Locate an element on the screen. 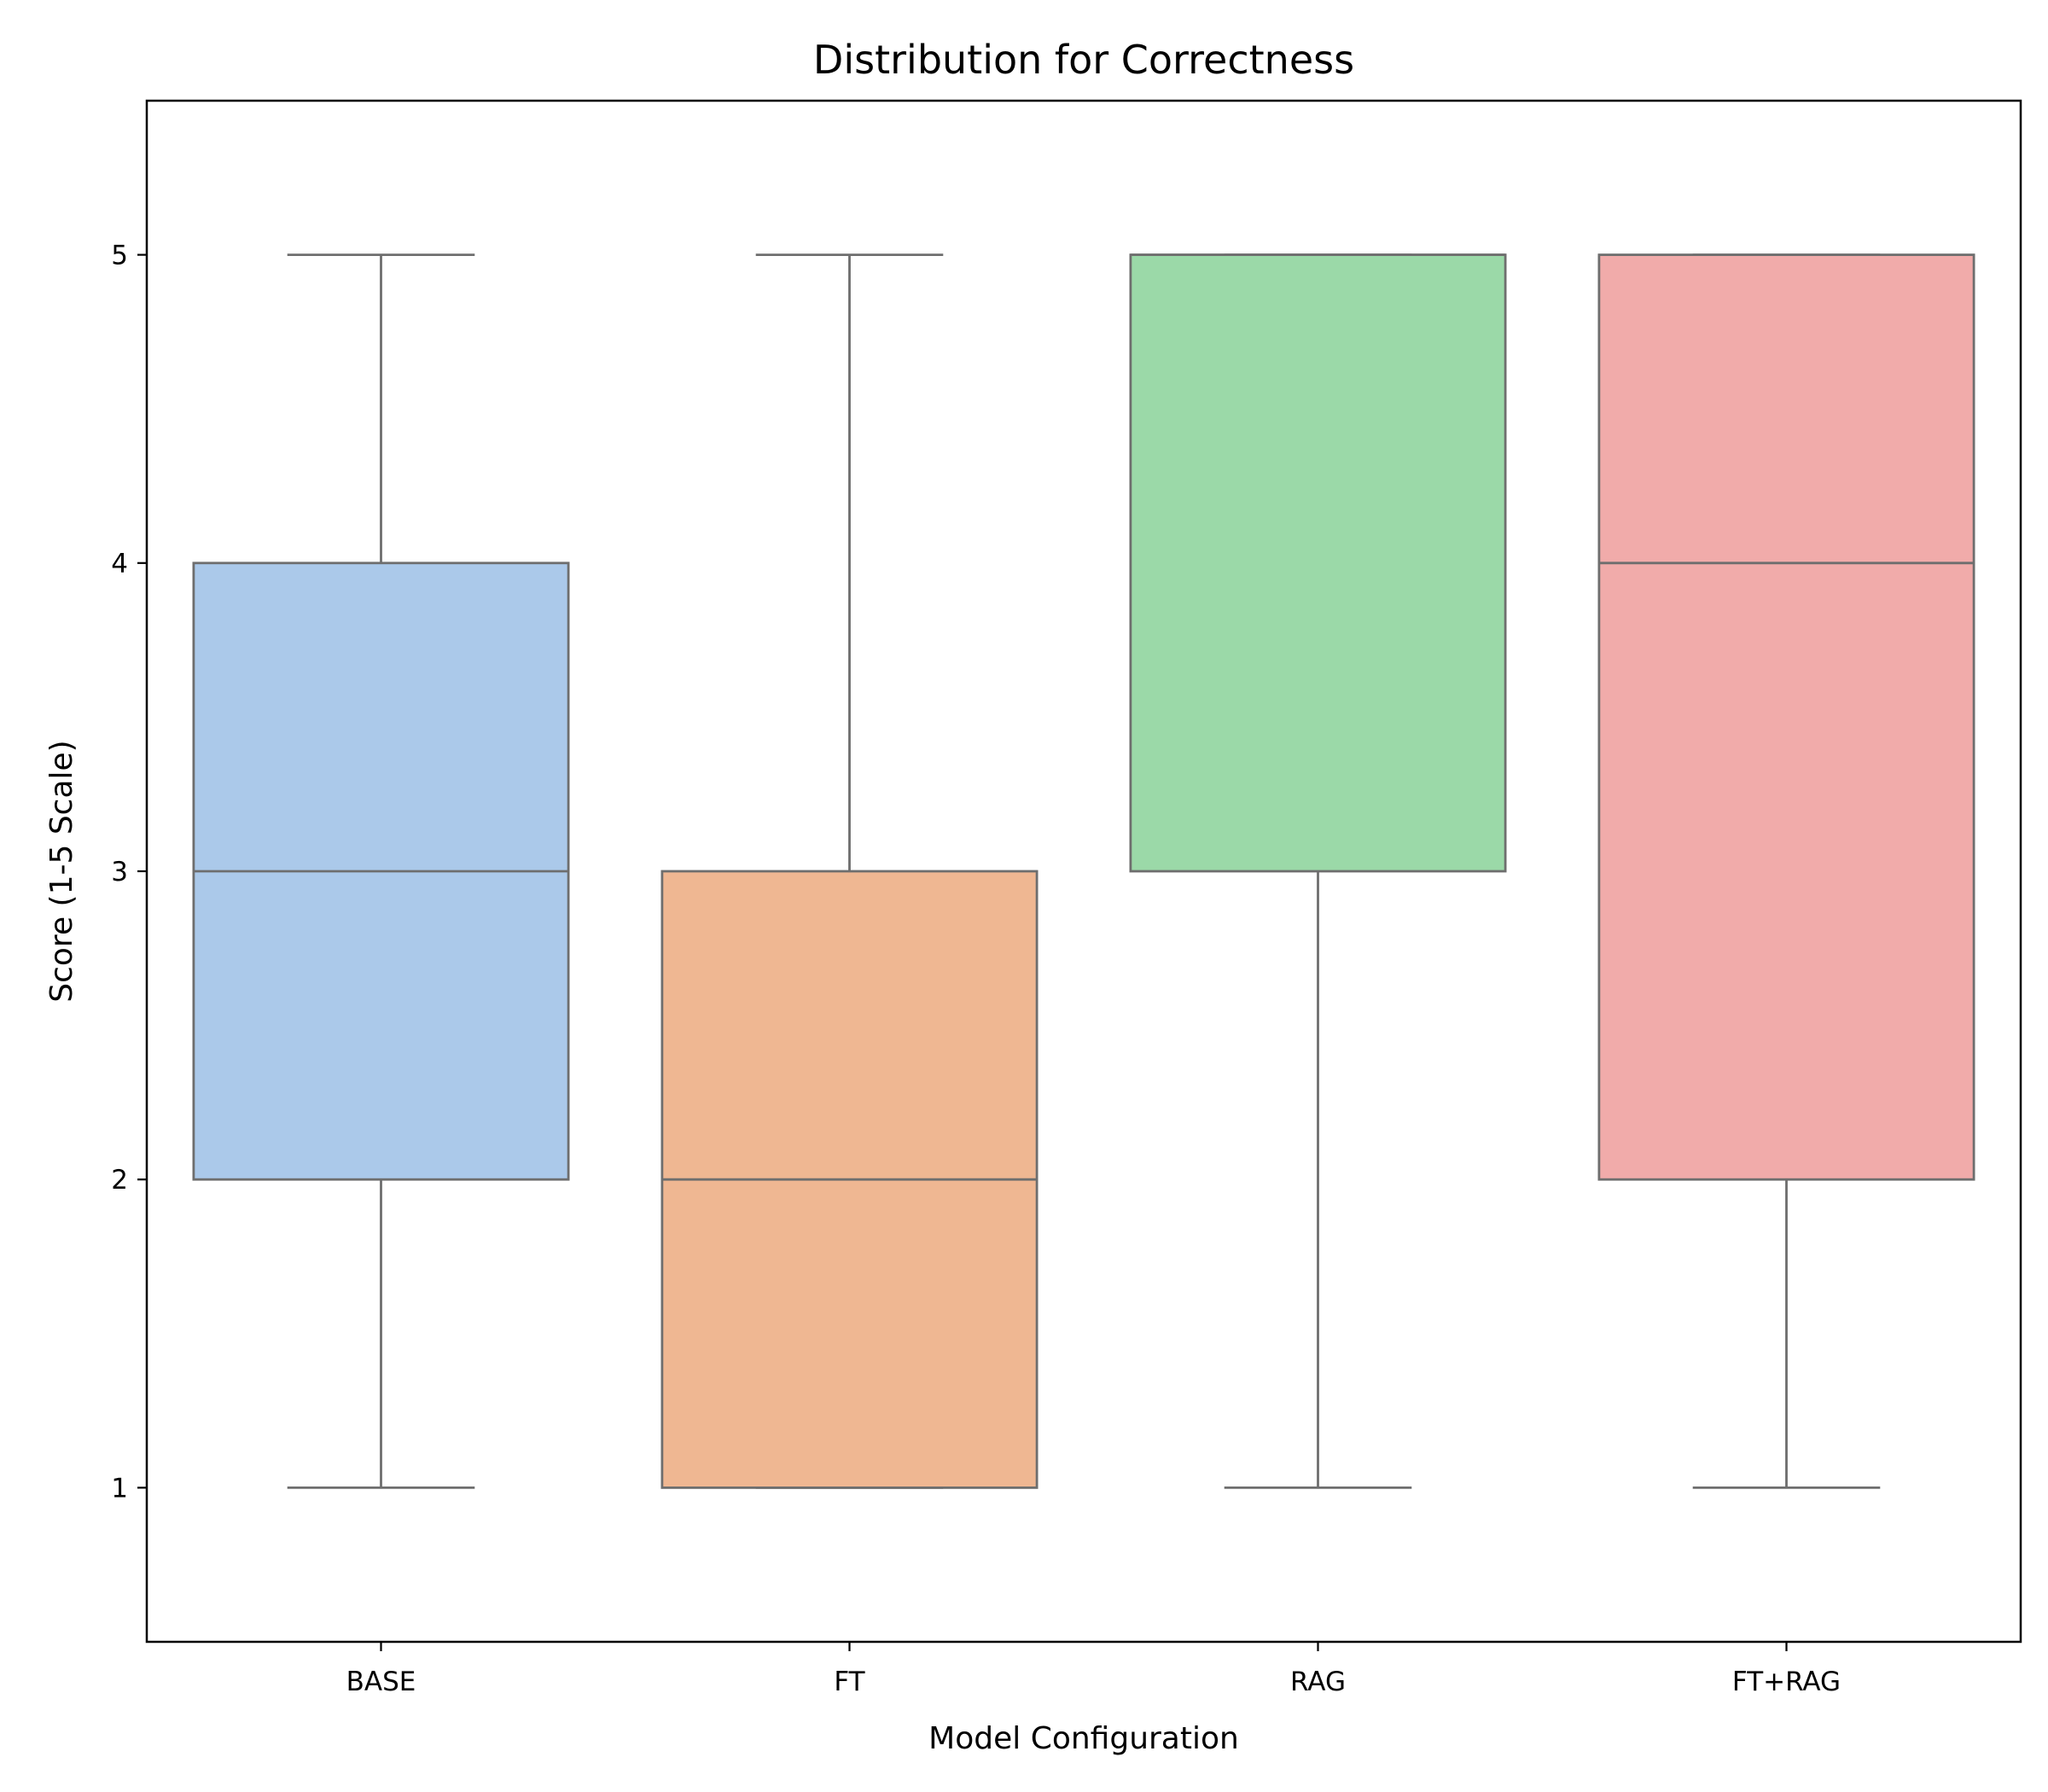 The width and height of the screenshot is (2048, 1792). x-tick-label-base: BASE is located at coordinates (381, 1682).